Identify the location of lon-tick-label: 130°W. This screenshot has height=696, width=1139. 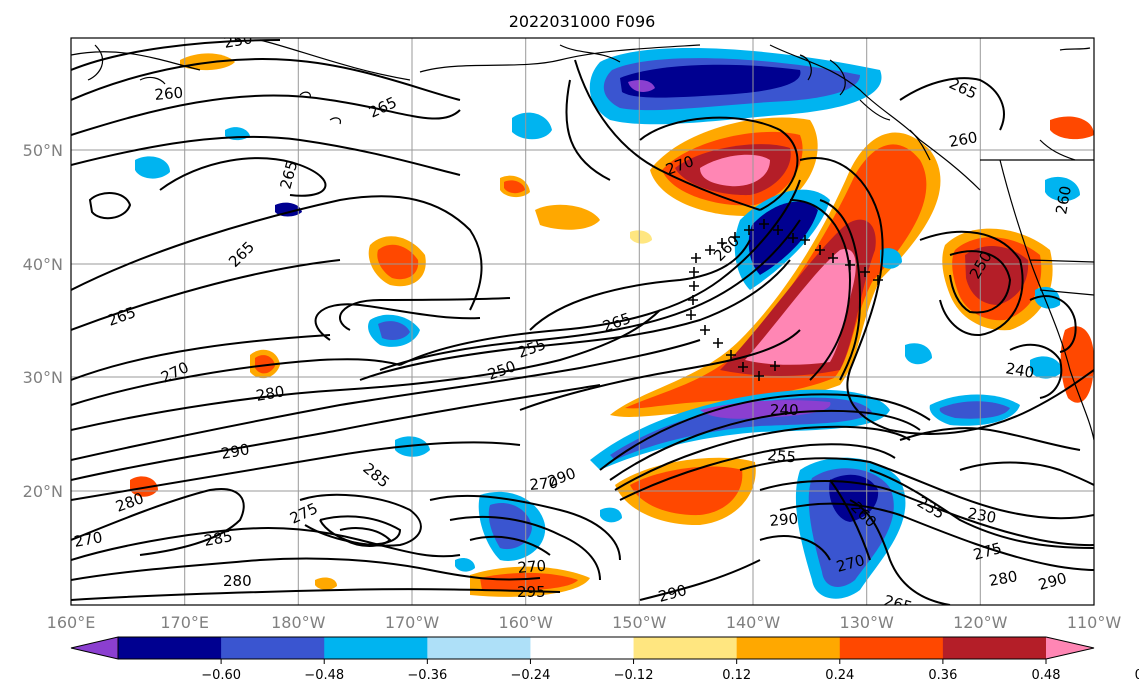
(867, 622).